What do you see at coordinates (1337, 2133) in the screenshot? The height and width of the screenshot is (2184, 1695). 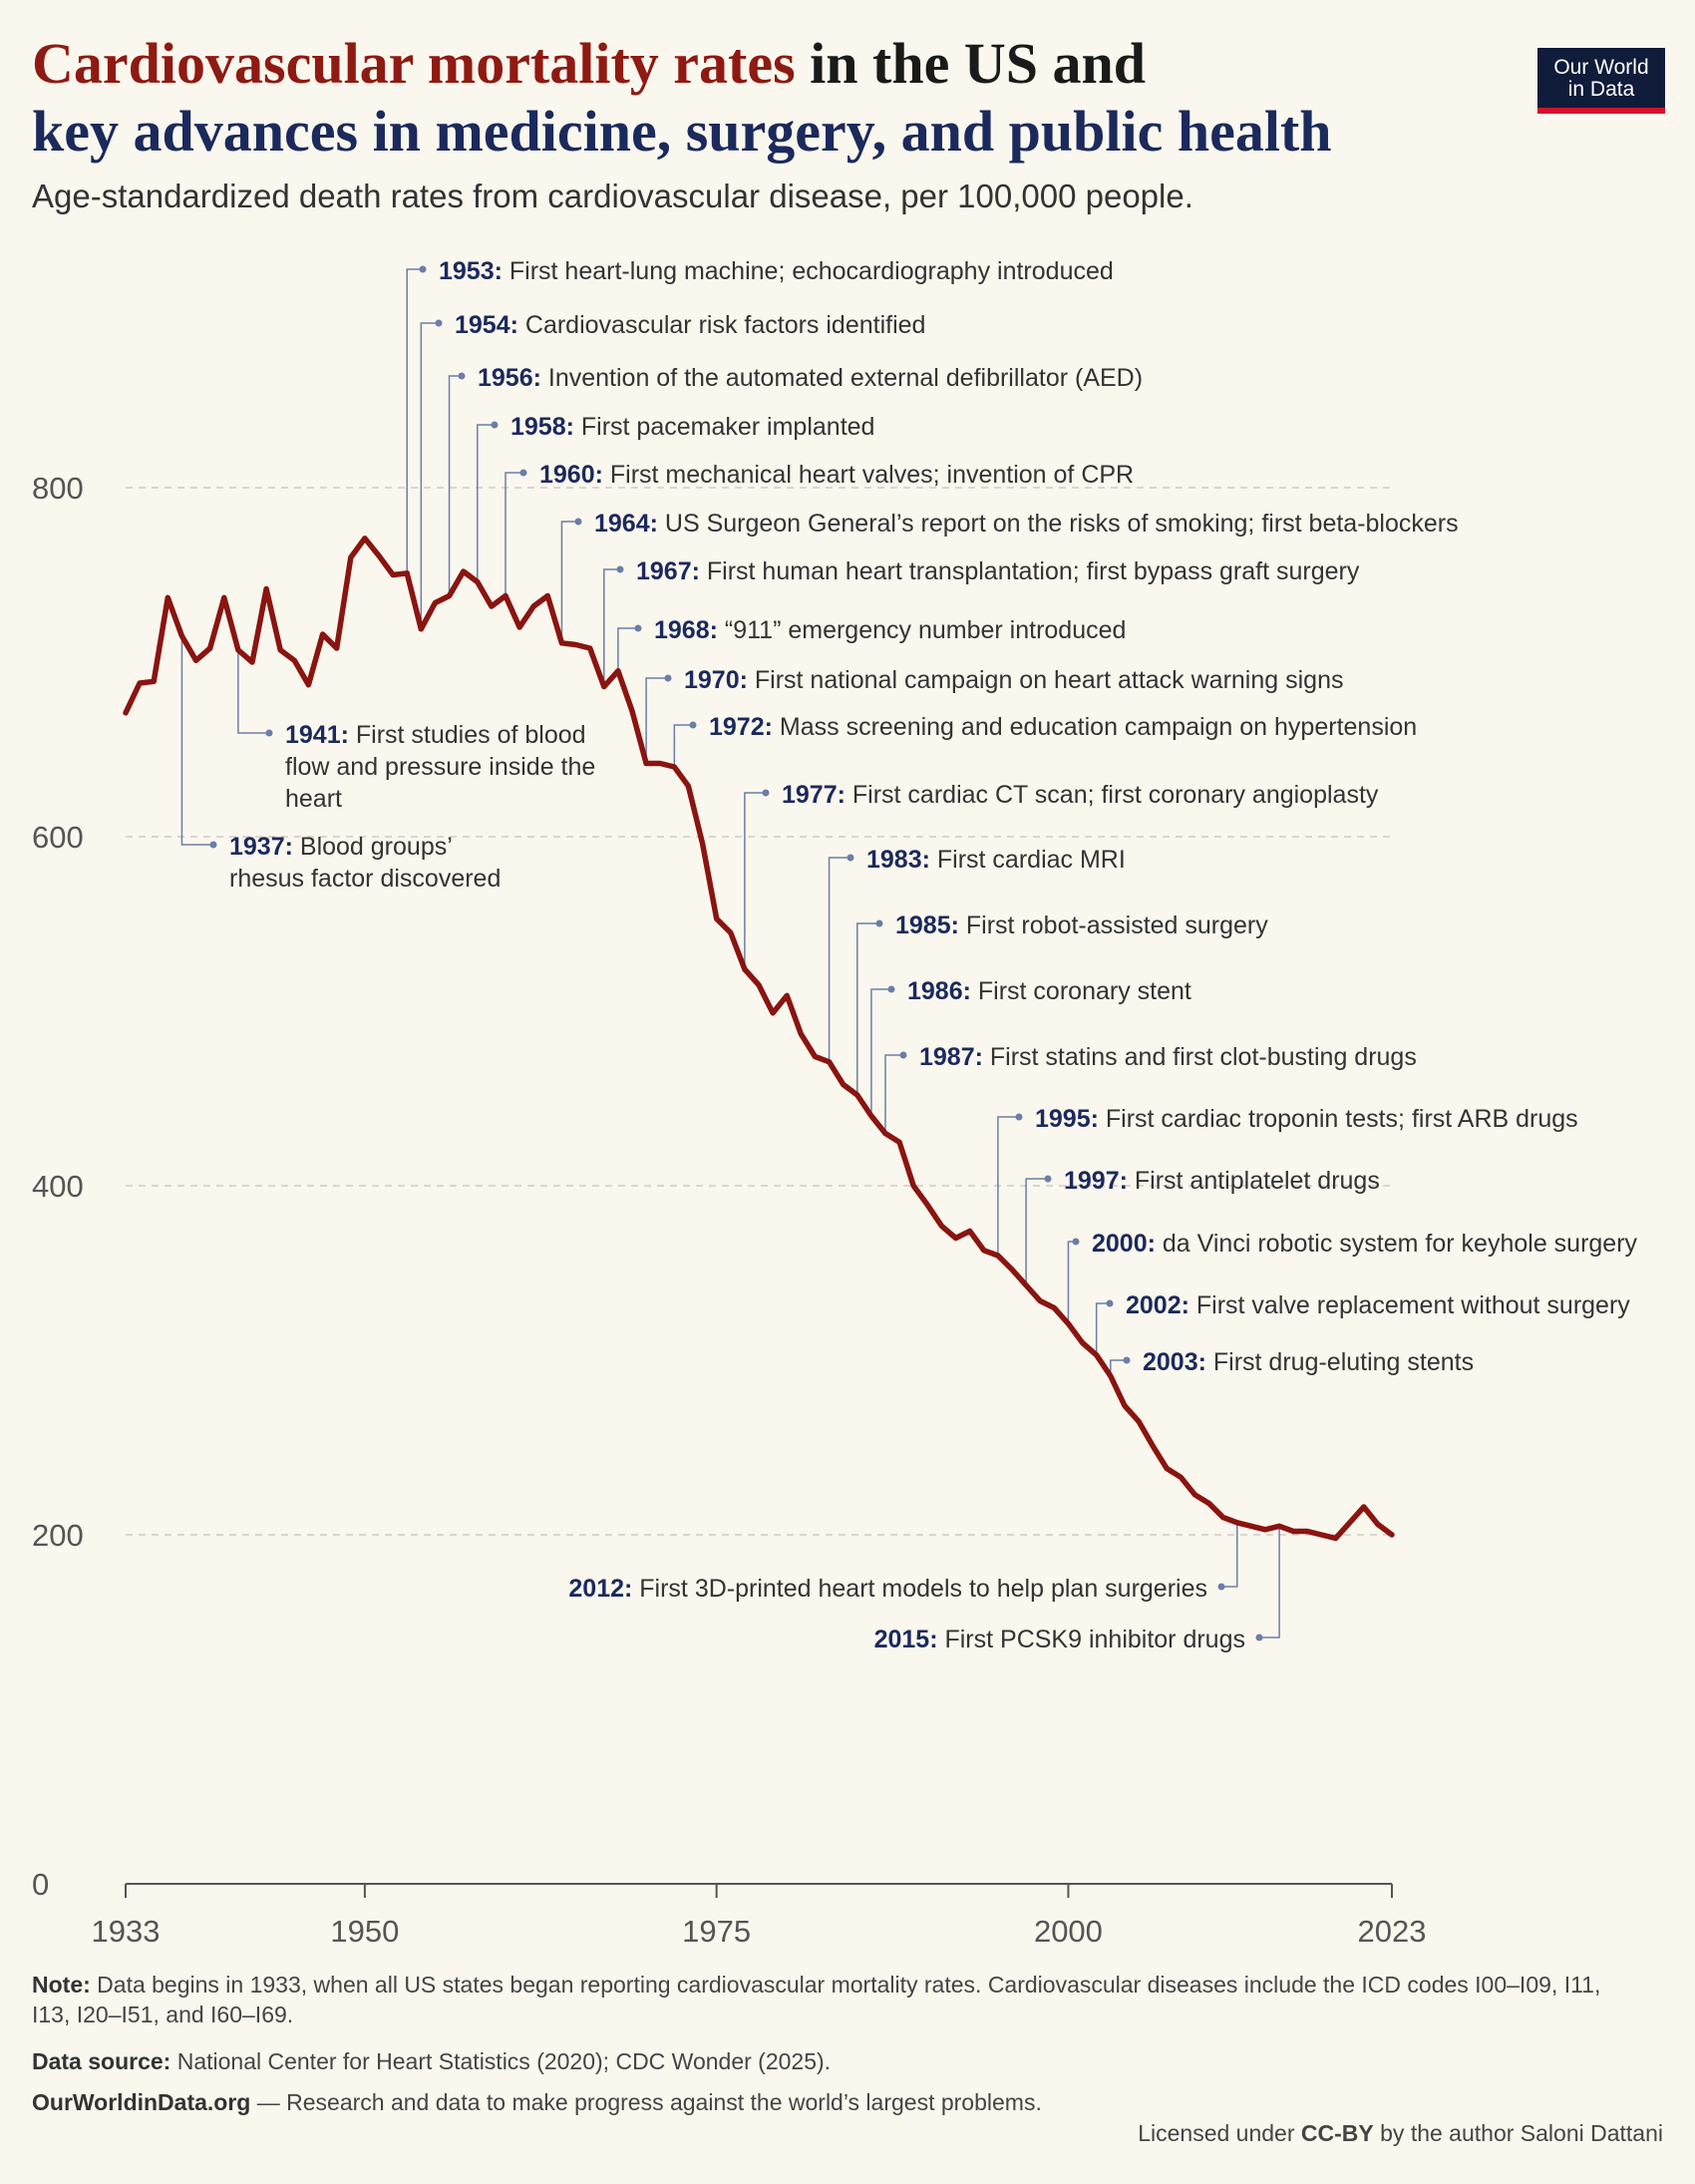 I see `license-link: CC-BY` at bounding box center [1337, 2133].